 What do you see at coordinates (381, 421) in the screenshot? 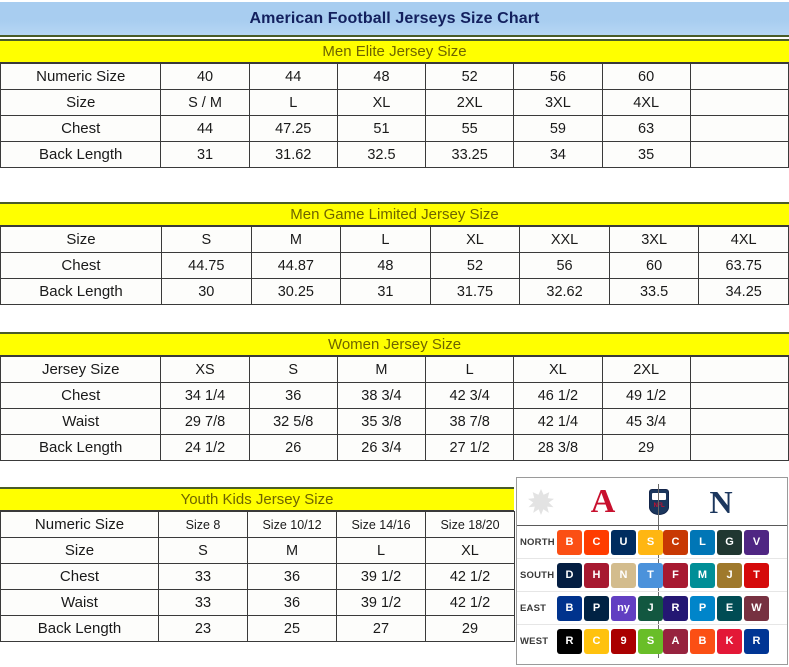
I see `table-cell: 35 3/8` at bounding box center [381, 421].